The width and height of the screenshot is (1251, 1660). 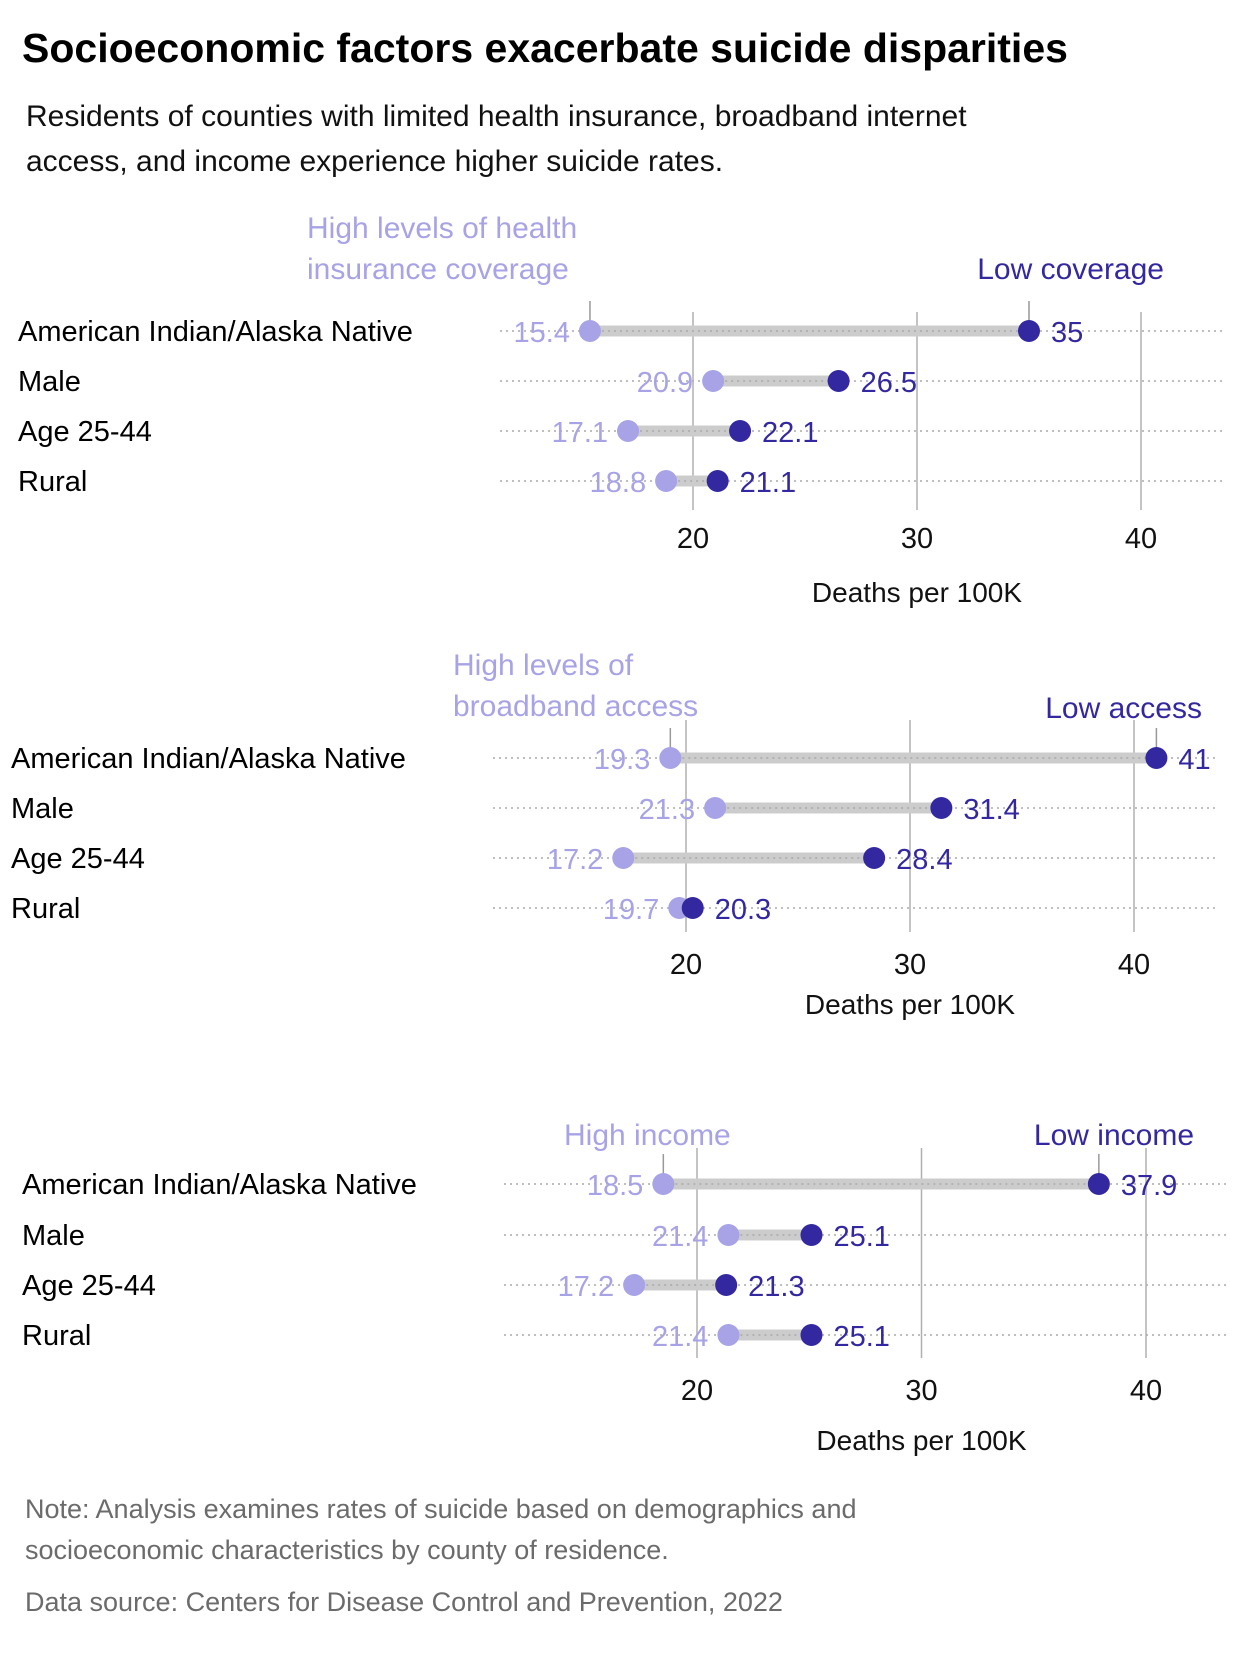 I want to click on low-value-label: 31.4, so click(x=991, y=810).